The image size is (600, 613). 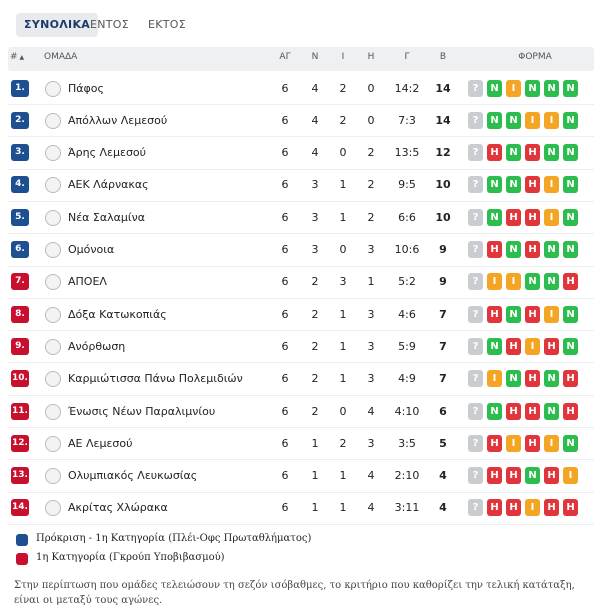 I want to click on stat-cell: 2:10, so click(x=407, y=476).